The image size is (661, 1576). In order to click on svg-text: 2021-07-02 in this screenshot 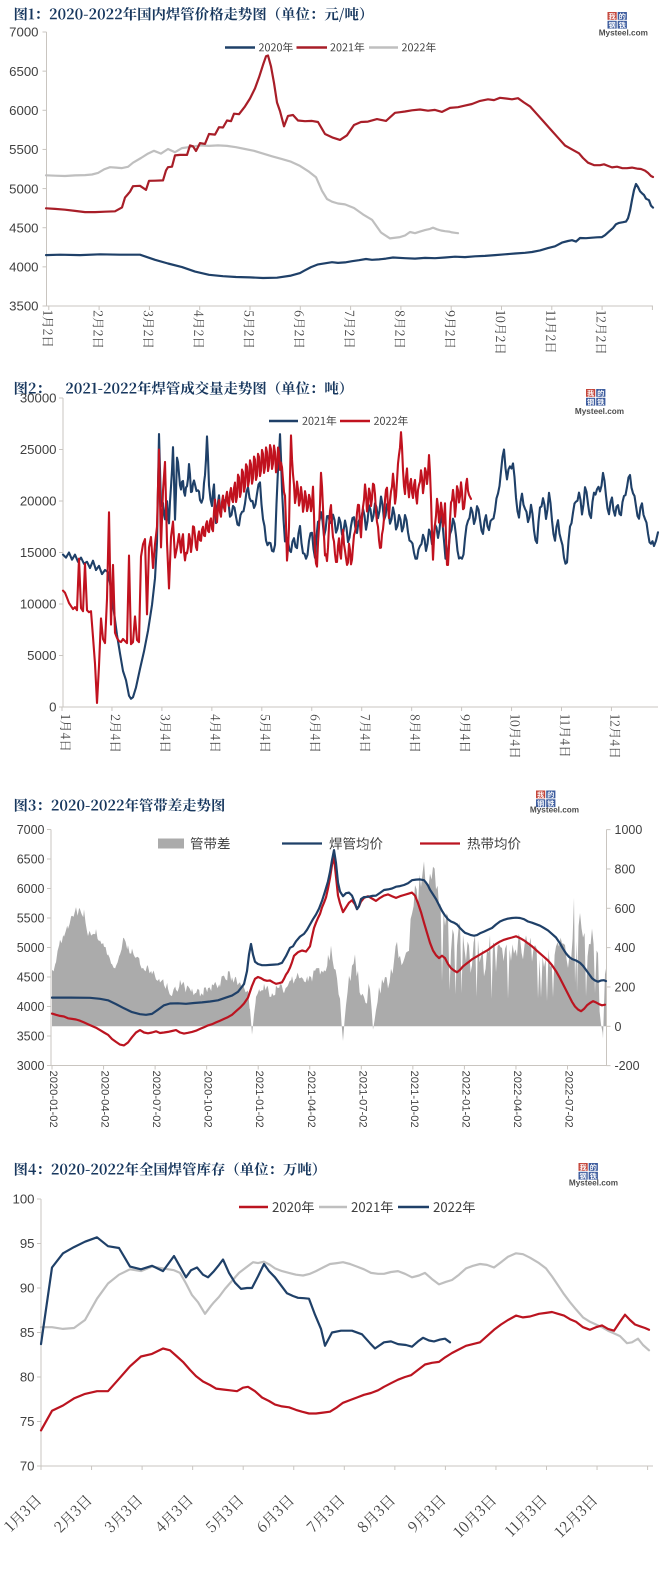, I will do `click(362, 1099)`.